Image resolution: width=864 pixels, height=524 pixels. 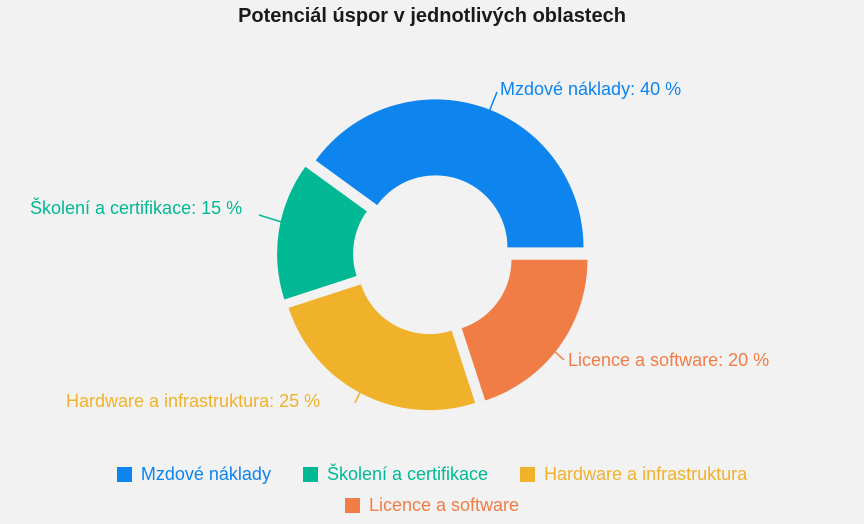 What do you see at coordinates (352, 505) in the screenshot?
I see `legend-swatch-licence-a-software-icon` at bounding box center [352, 505].